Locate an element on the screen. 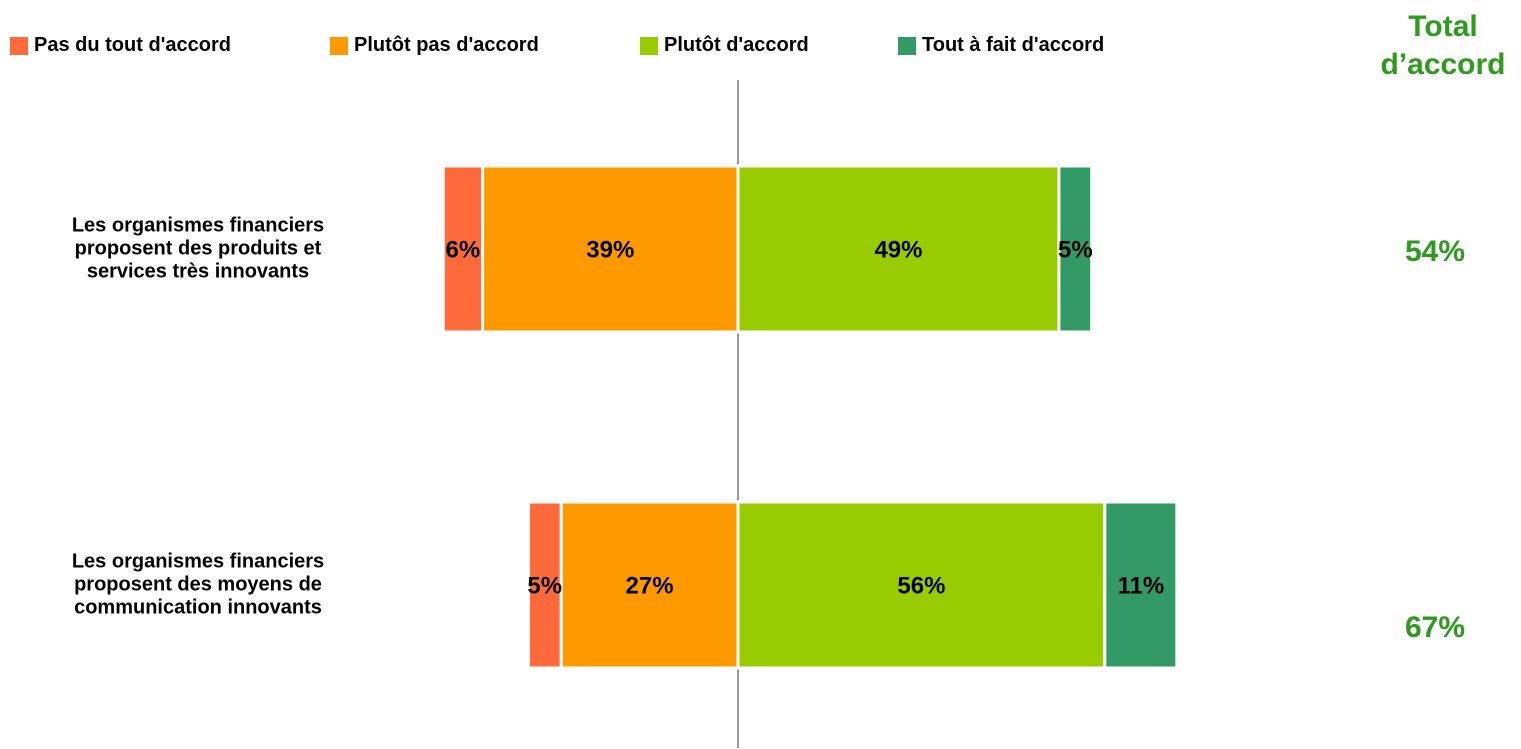 This screenshot has height=749, width=1521. value-label: 11% is located at coordinates (1140, 585).